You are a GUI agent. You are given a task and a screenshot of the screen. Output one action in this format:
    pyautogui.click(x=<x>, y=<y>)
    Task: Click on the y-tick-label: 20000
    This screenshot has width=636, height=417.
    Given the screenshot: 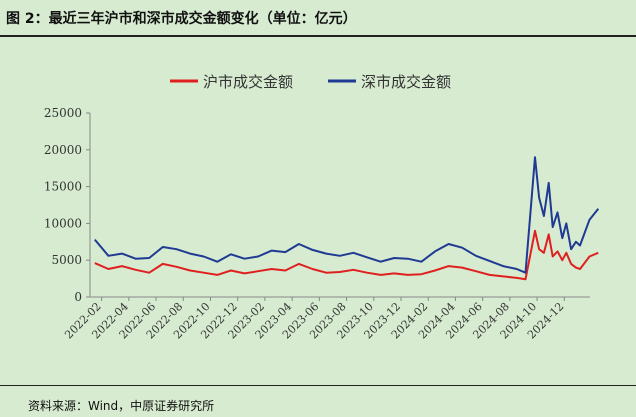 What is the action you would take?
    pyautogui.click(x=63, y=150)
    